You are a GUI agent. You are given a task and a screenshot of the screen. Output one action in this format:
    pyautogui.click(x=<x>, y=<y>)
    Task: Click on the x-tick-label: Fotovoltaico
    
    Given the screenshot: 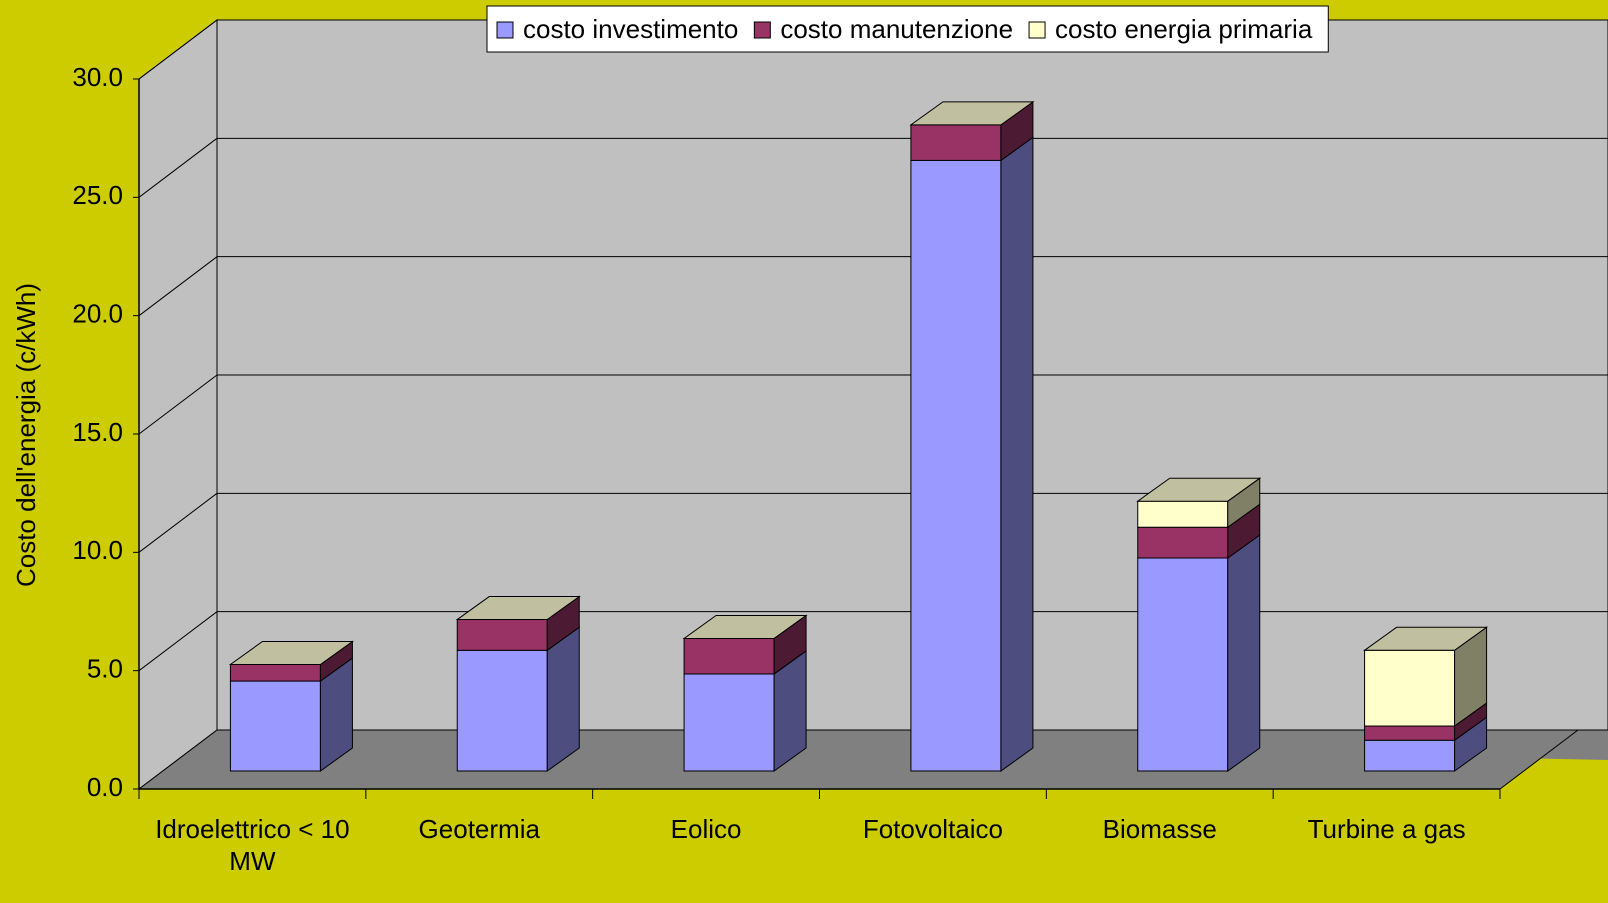 What is the action you would take?
    pyautogui.click(x=932, y=829)
    